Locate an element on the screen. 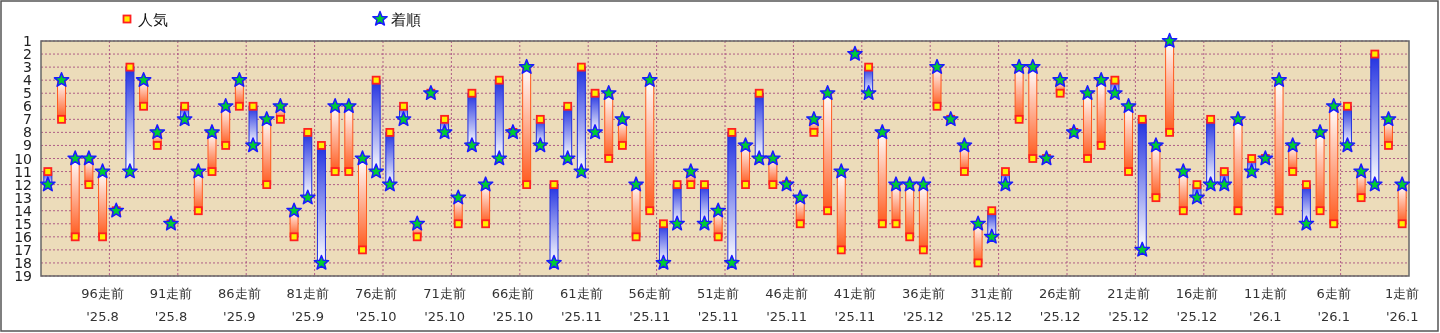 This screenshot has width=1440, height=333. x-tick-label: 61走前 '25.11 is located at coordinates (581, 305).